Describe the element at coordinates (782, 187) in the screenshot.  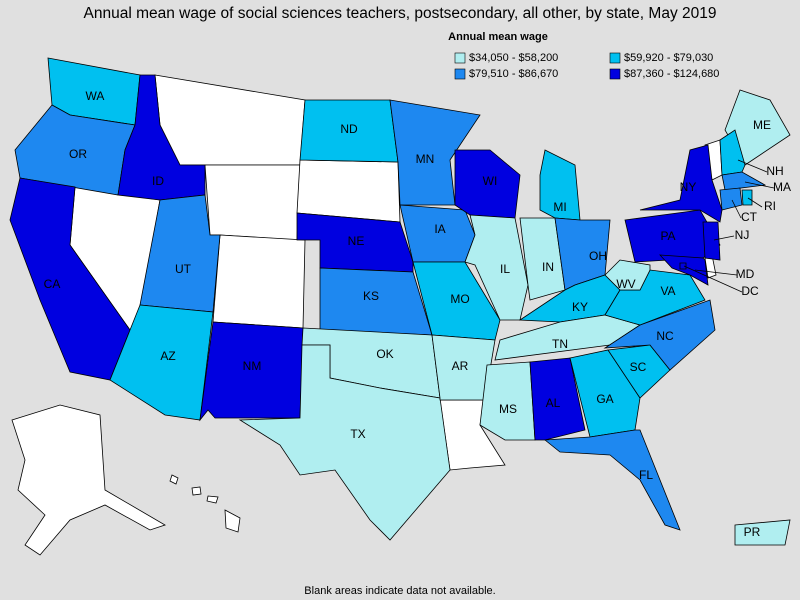
I see `state-label: MA` at that location.